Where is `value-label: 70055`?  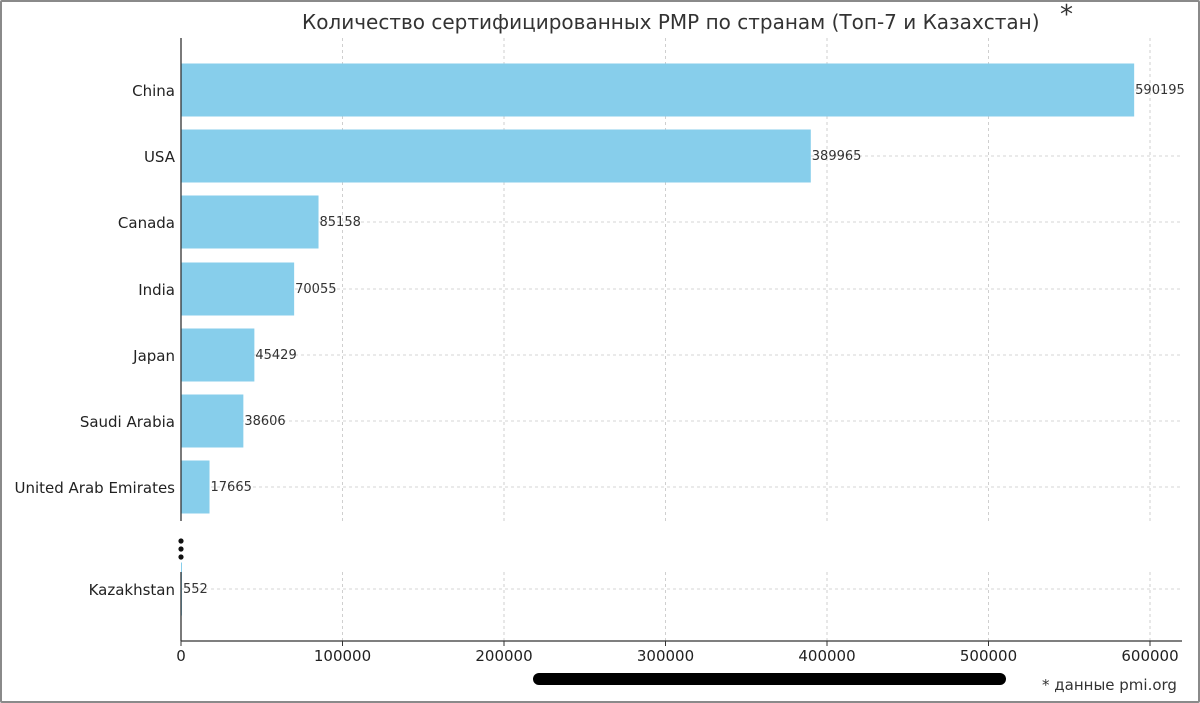 value-label: 70055 is located at coordinates (315, 289).